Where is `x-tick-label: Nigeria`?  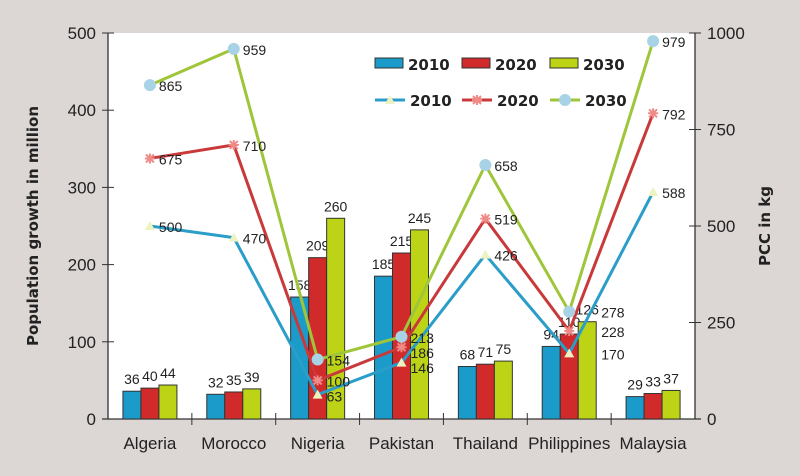 x-tick-label: Nigeria is located at coordinates (318, 443).